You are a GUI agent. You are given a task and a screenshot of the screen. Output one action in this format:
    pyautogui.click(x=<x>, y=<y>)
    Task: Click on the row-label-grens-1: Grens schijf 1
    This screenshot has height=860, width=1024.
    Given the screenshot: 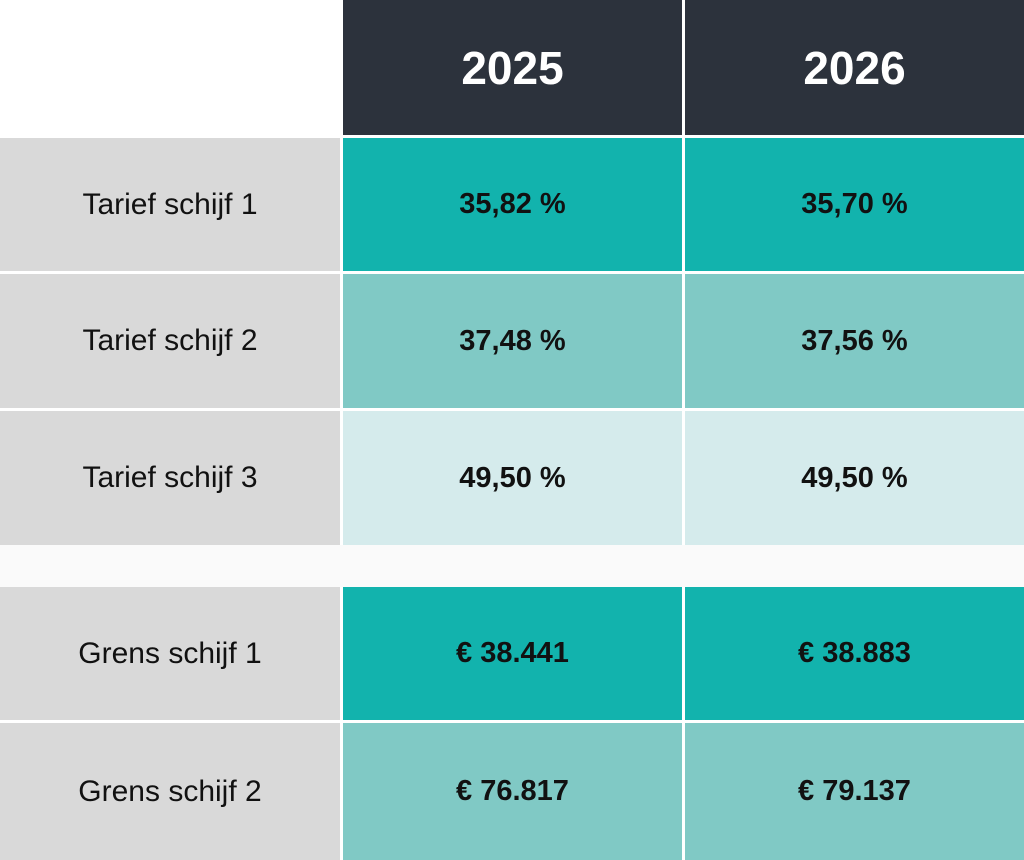 What is the action you would take?
    pyautogui.click(x=170, y=653)
    